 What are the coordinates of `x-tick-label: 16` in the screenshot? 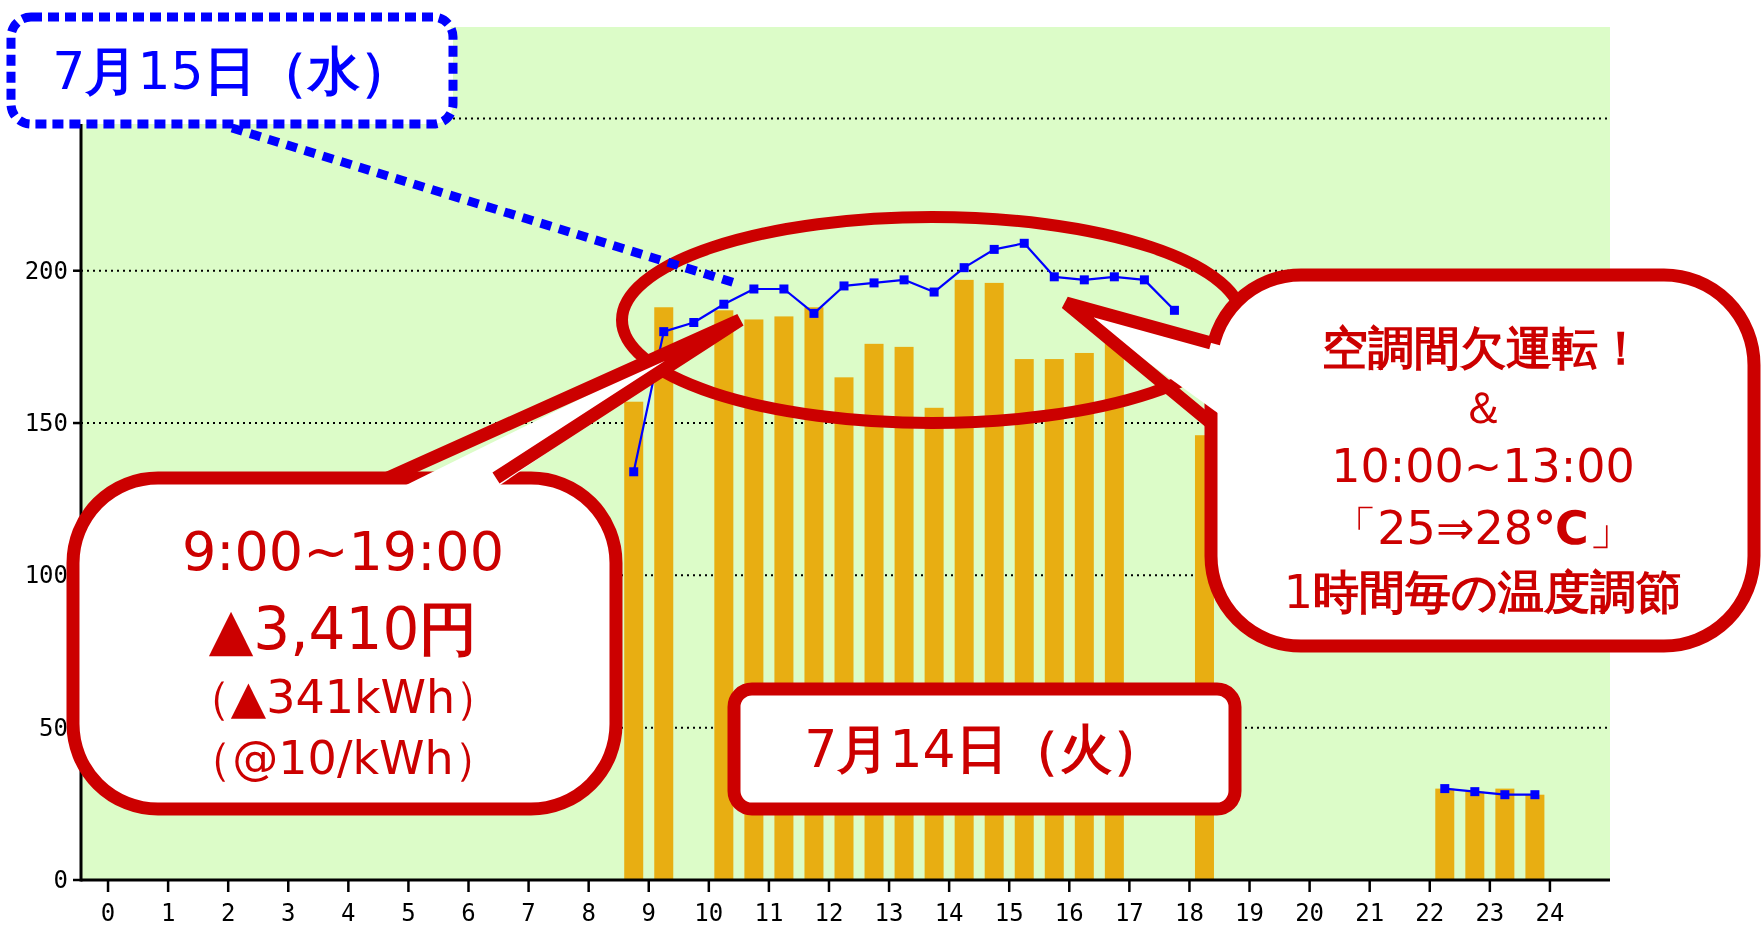 It's located at (1069, 913).